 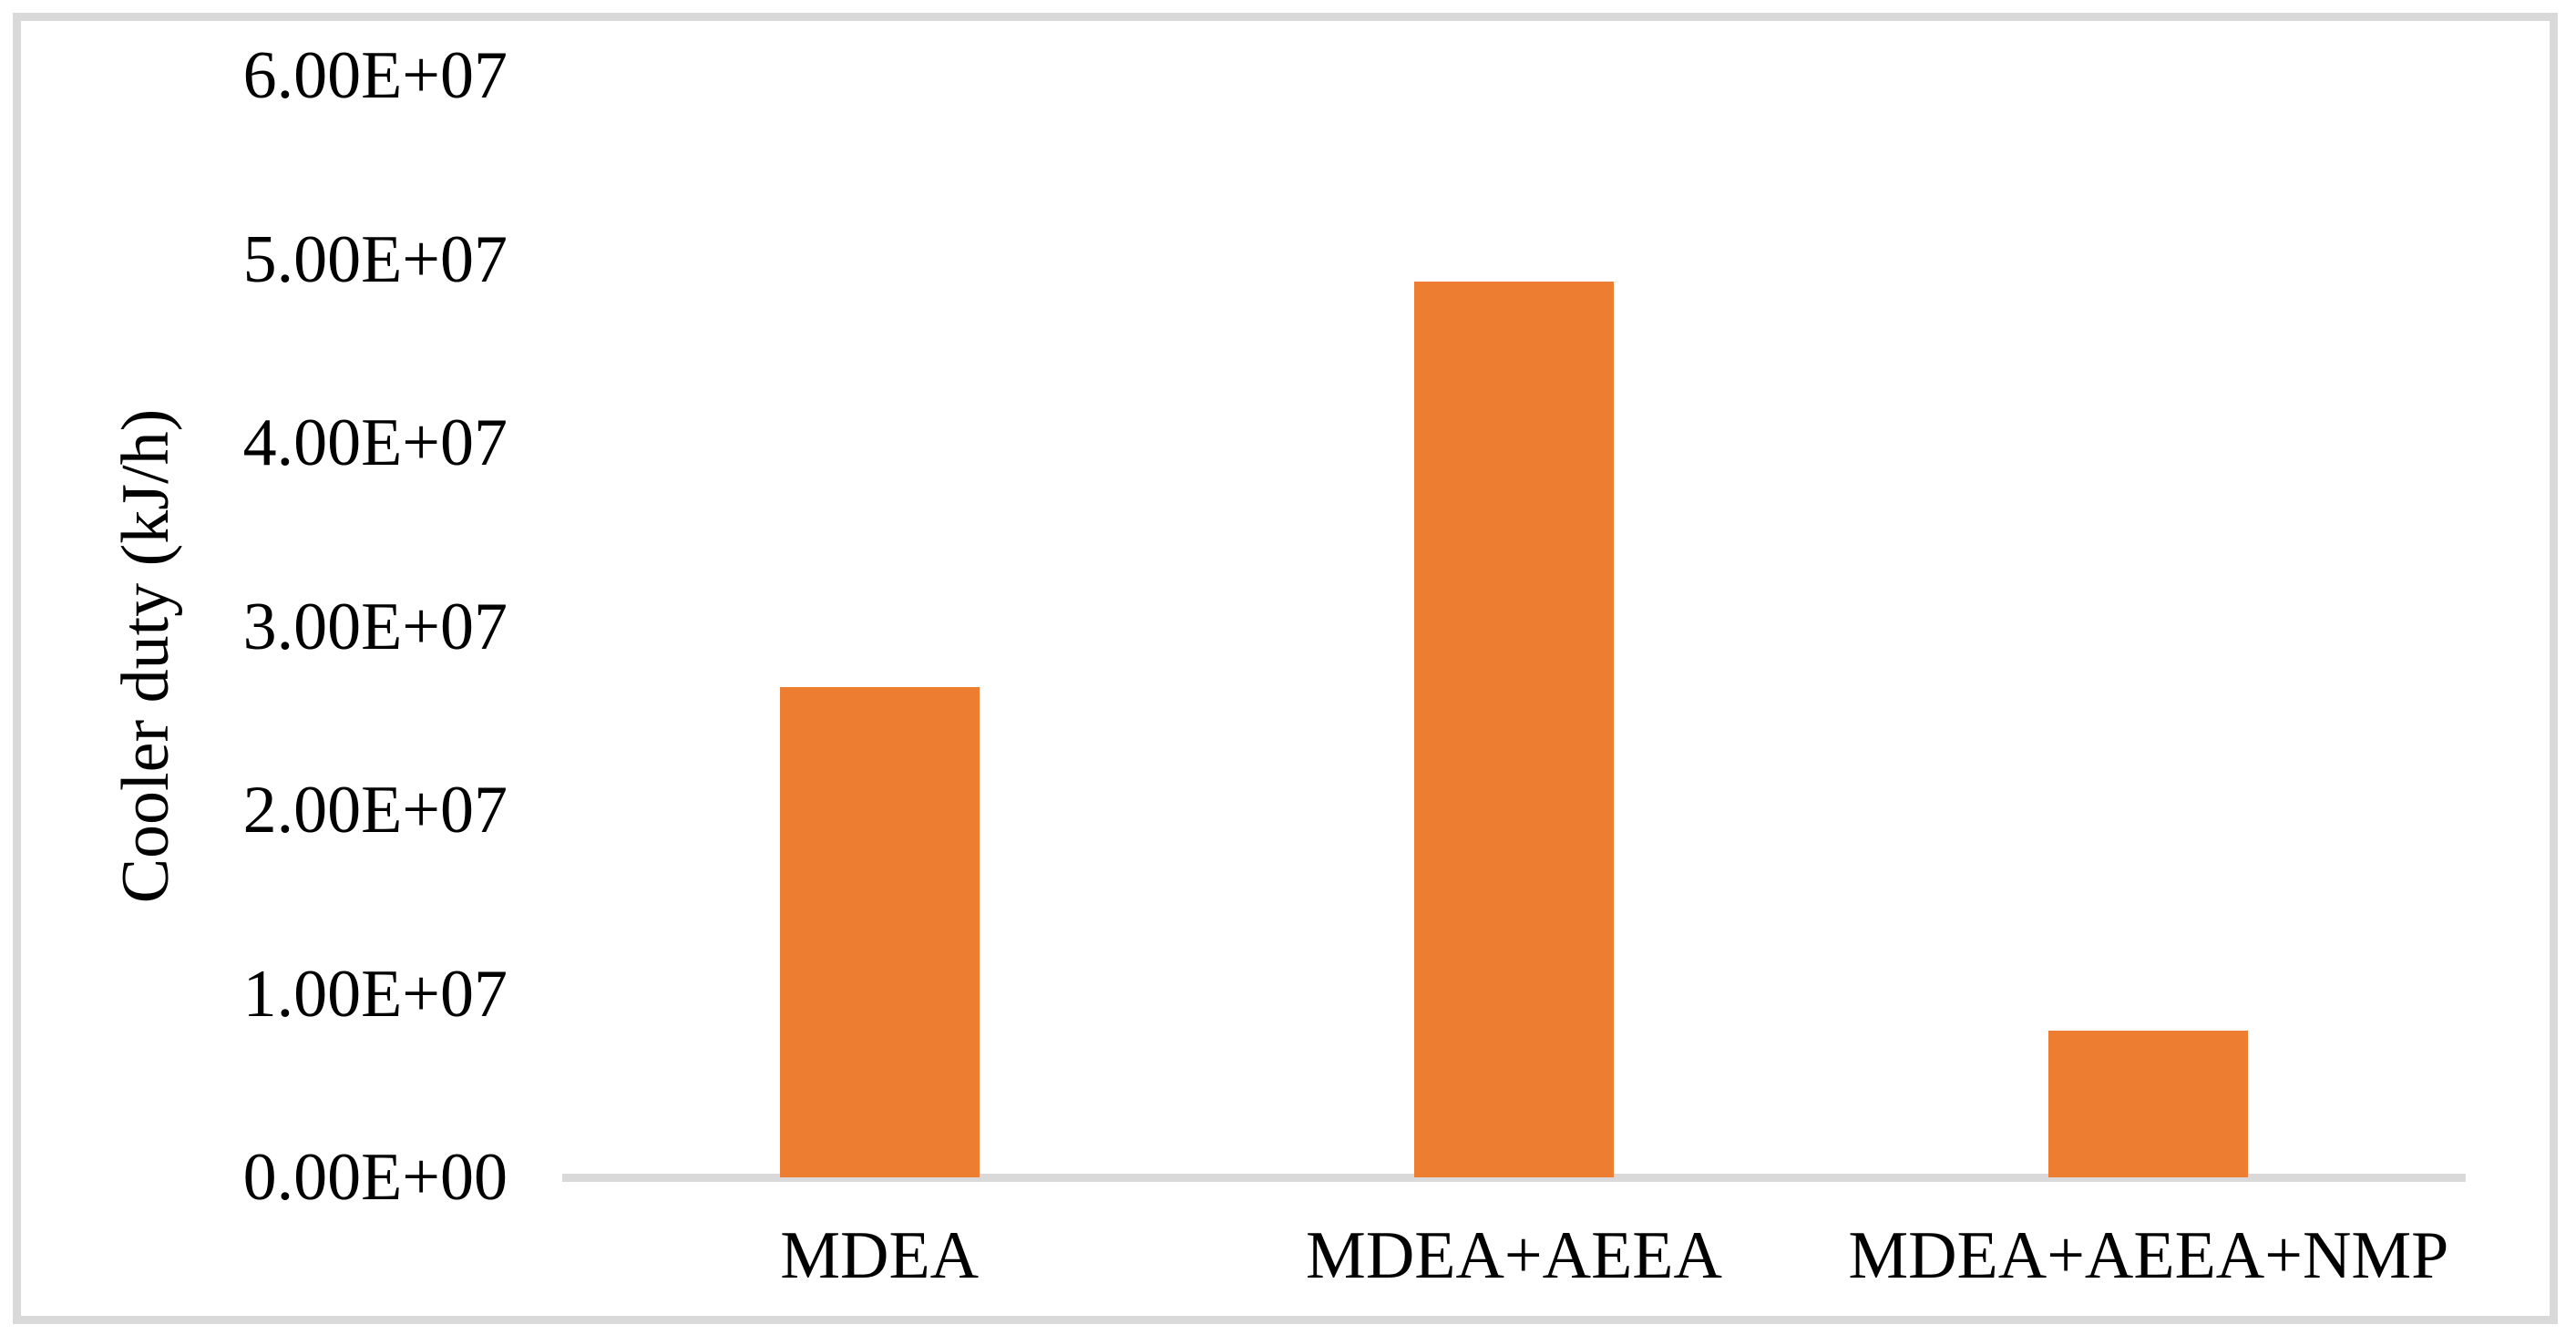 What do you see at coordinates (1514, 1255) in the screenshot?
I see `x-category-label: MDEA+AEEA` at bounding box center [1514, 1255].